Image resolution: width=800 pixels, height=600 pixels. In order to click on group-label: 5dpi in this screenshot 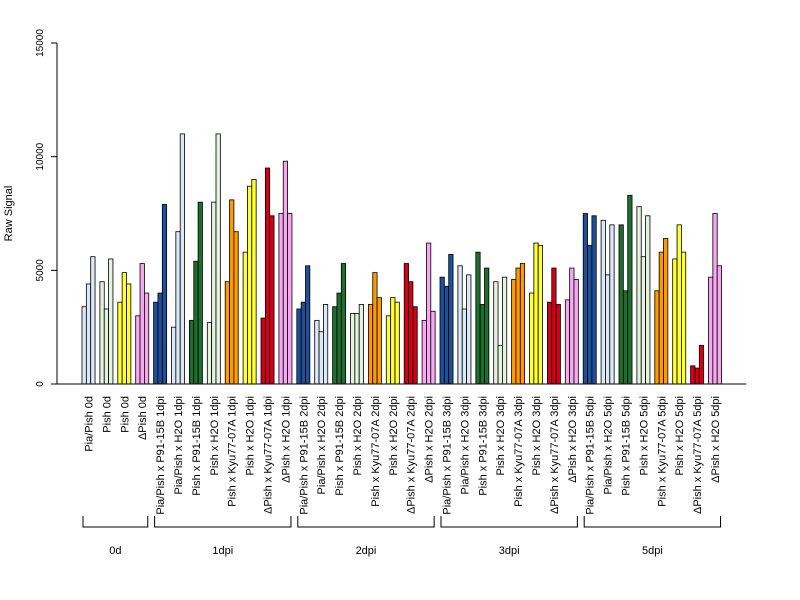, I will do `click(652, 551)`.